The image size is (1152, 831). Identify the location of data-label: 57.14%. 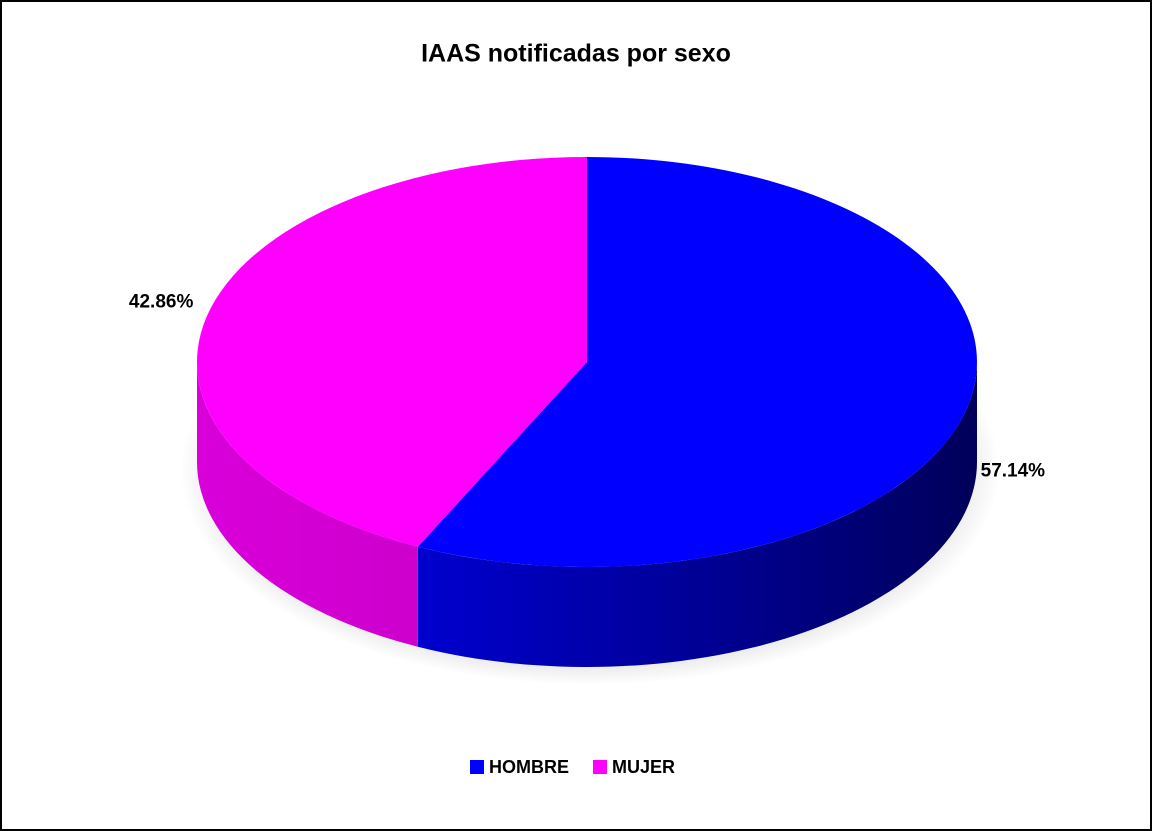
(1013, 470).